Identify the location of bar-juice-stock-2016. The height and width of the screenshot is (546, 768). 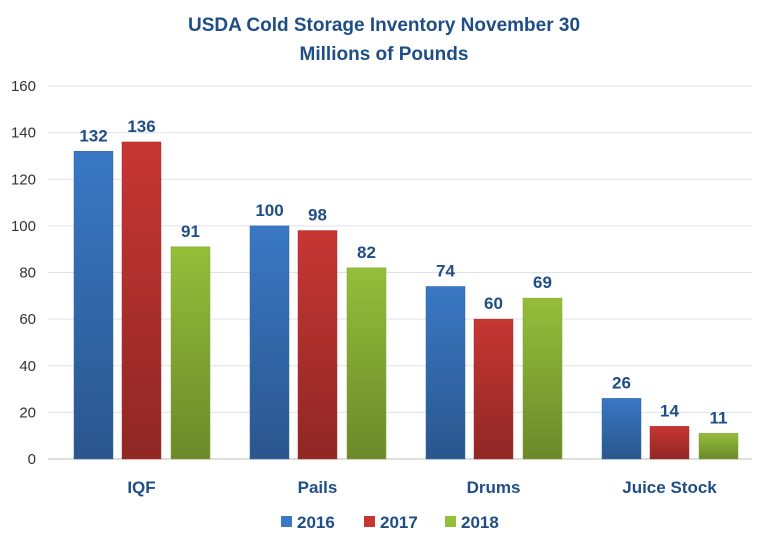
(621, 429).